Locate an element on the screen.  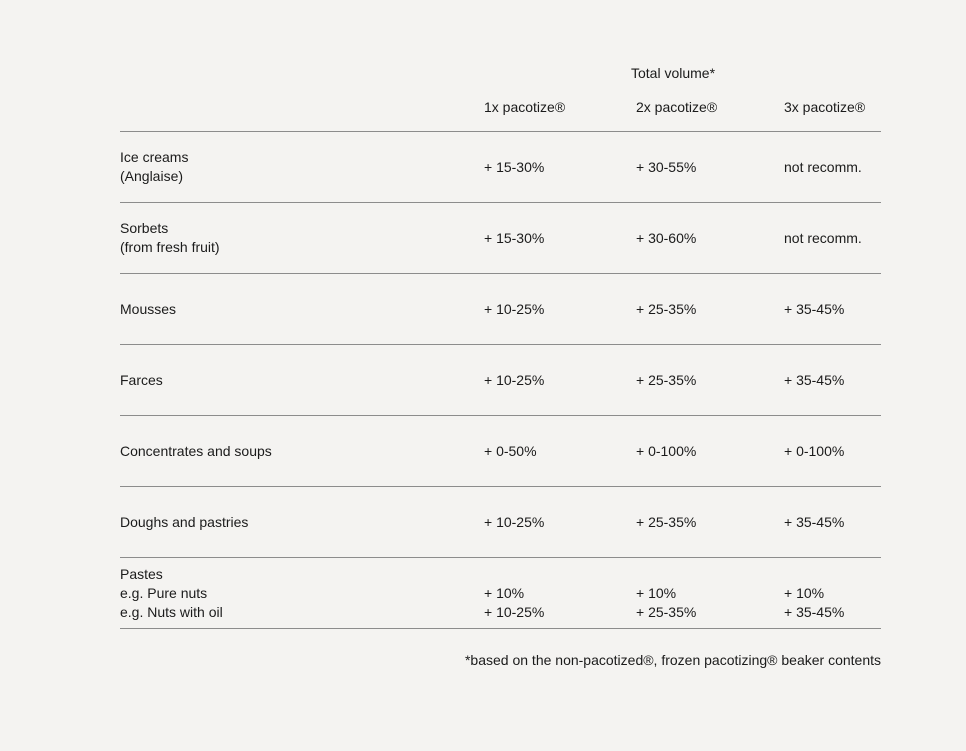
row-value-1x: + 10% + 10-25% is located at coordinates (514, 602).